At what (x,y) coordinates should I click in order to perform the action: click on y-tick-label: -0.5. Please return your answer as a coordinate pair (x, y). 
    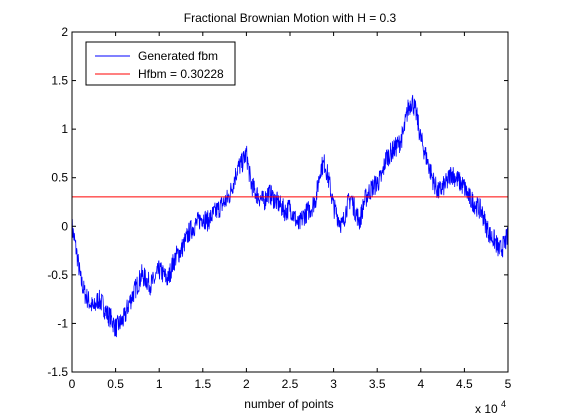
    Looking at the image, I should click on (57, 275).